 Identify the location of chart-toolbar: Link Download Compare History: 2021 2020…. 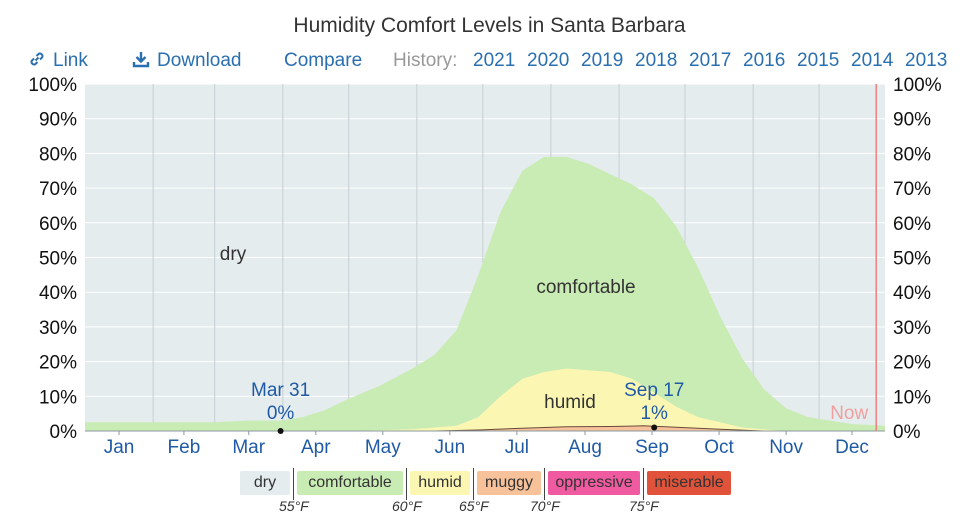
(489, 62).